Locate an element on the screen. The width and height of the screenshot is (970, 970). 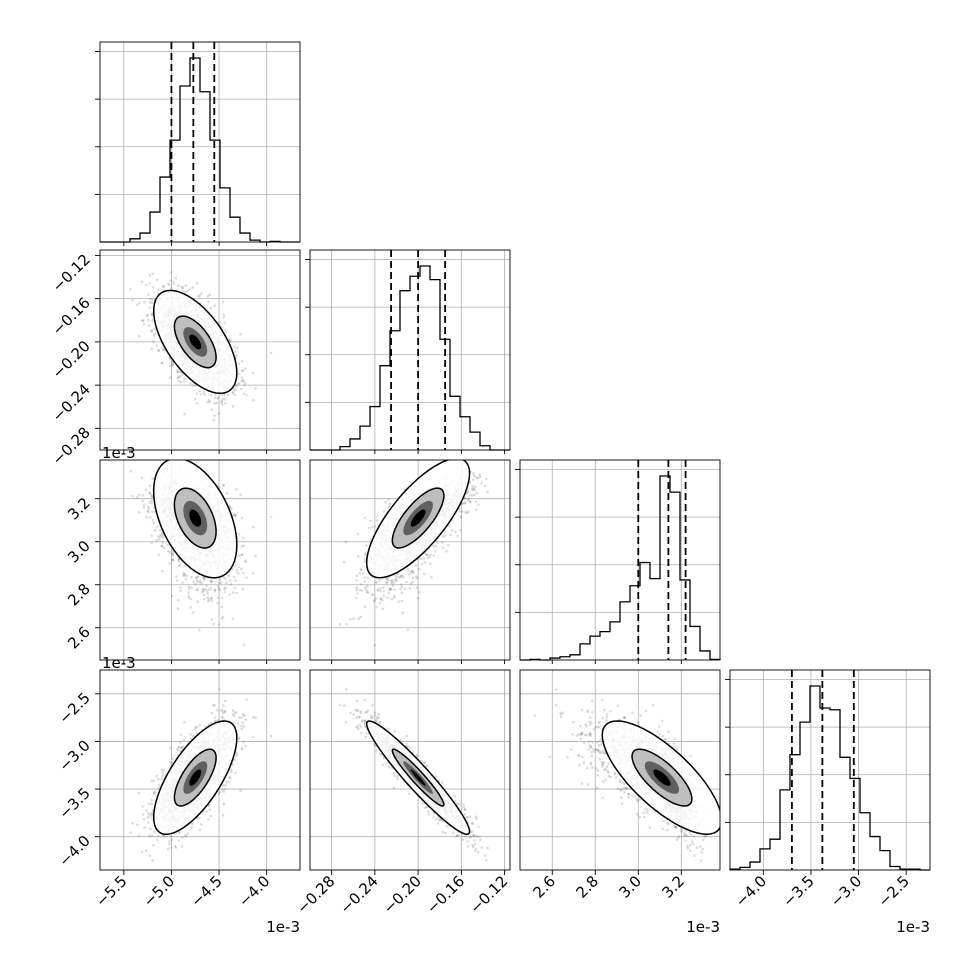
panel-frame is located at coordinates (410, 560).